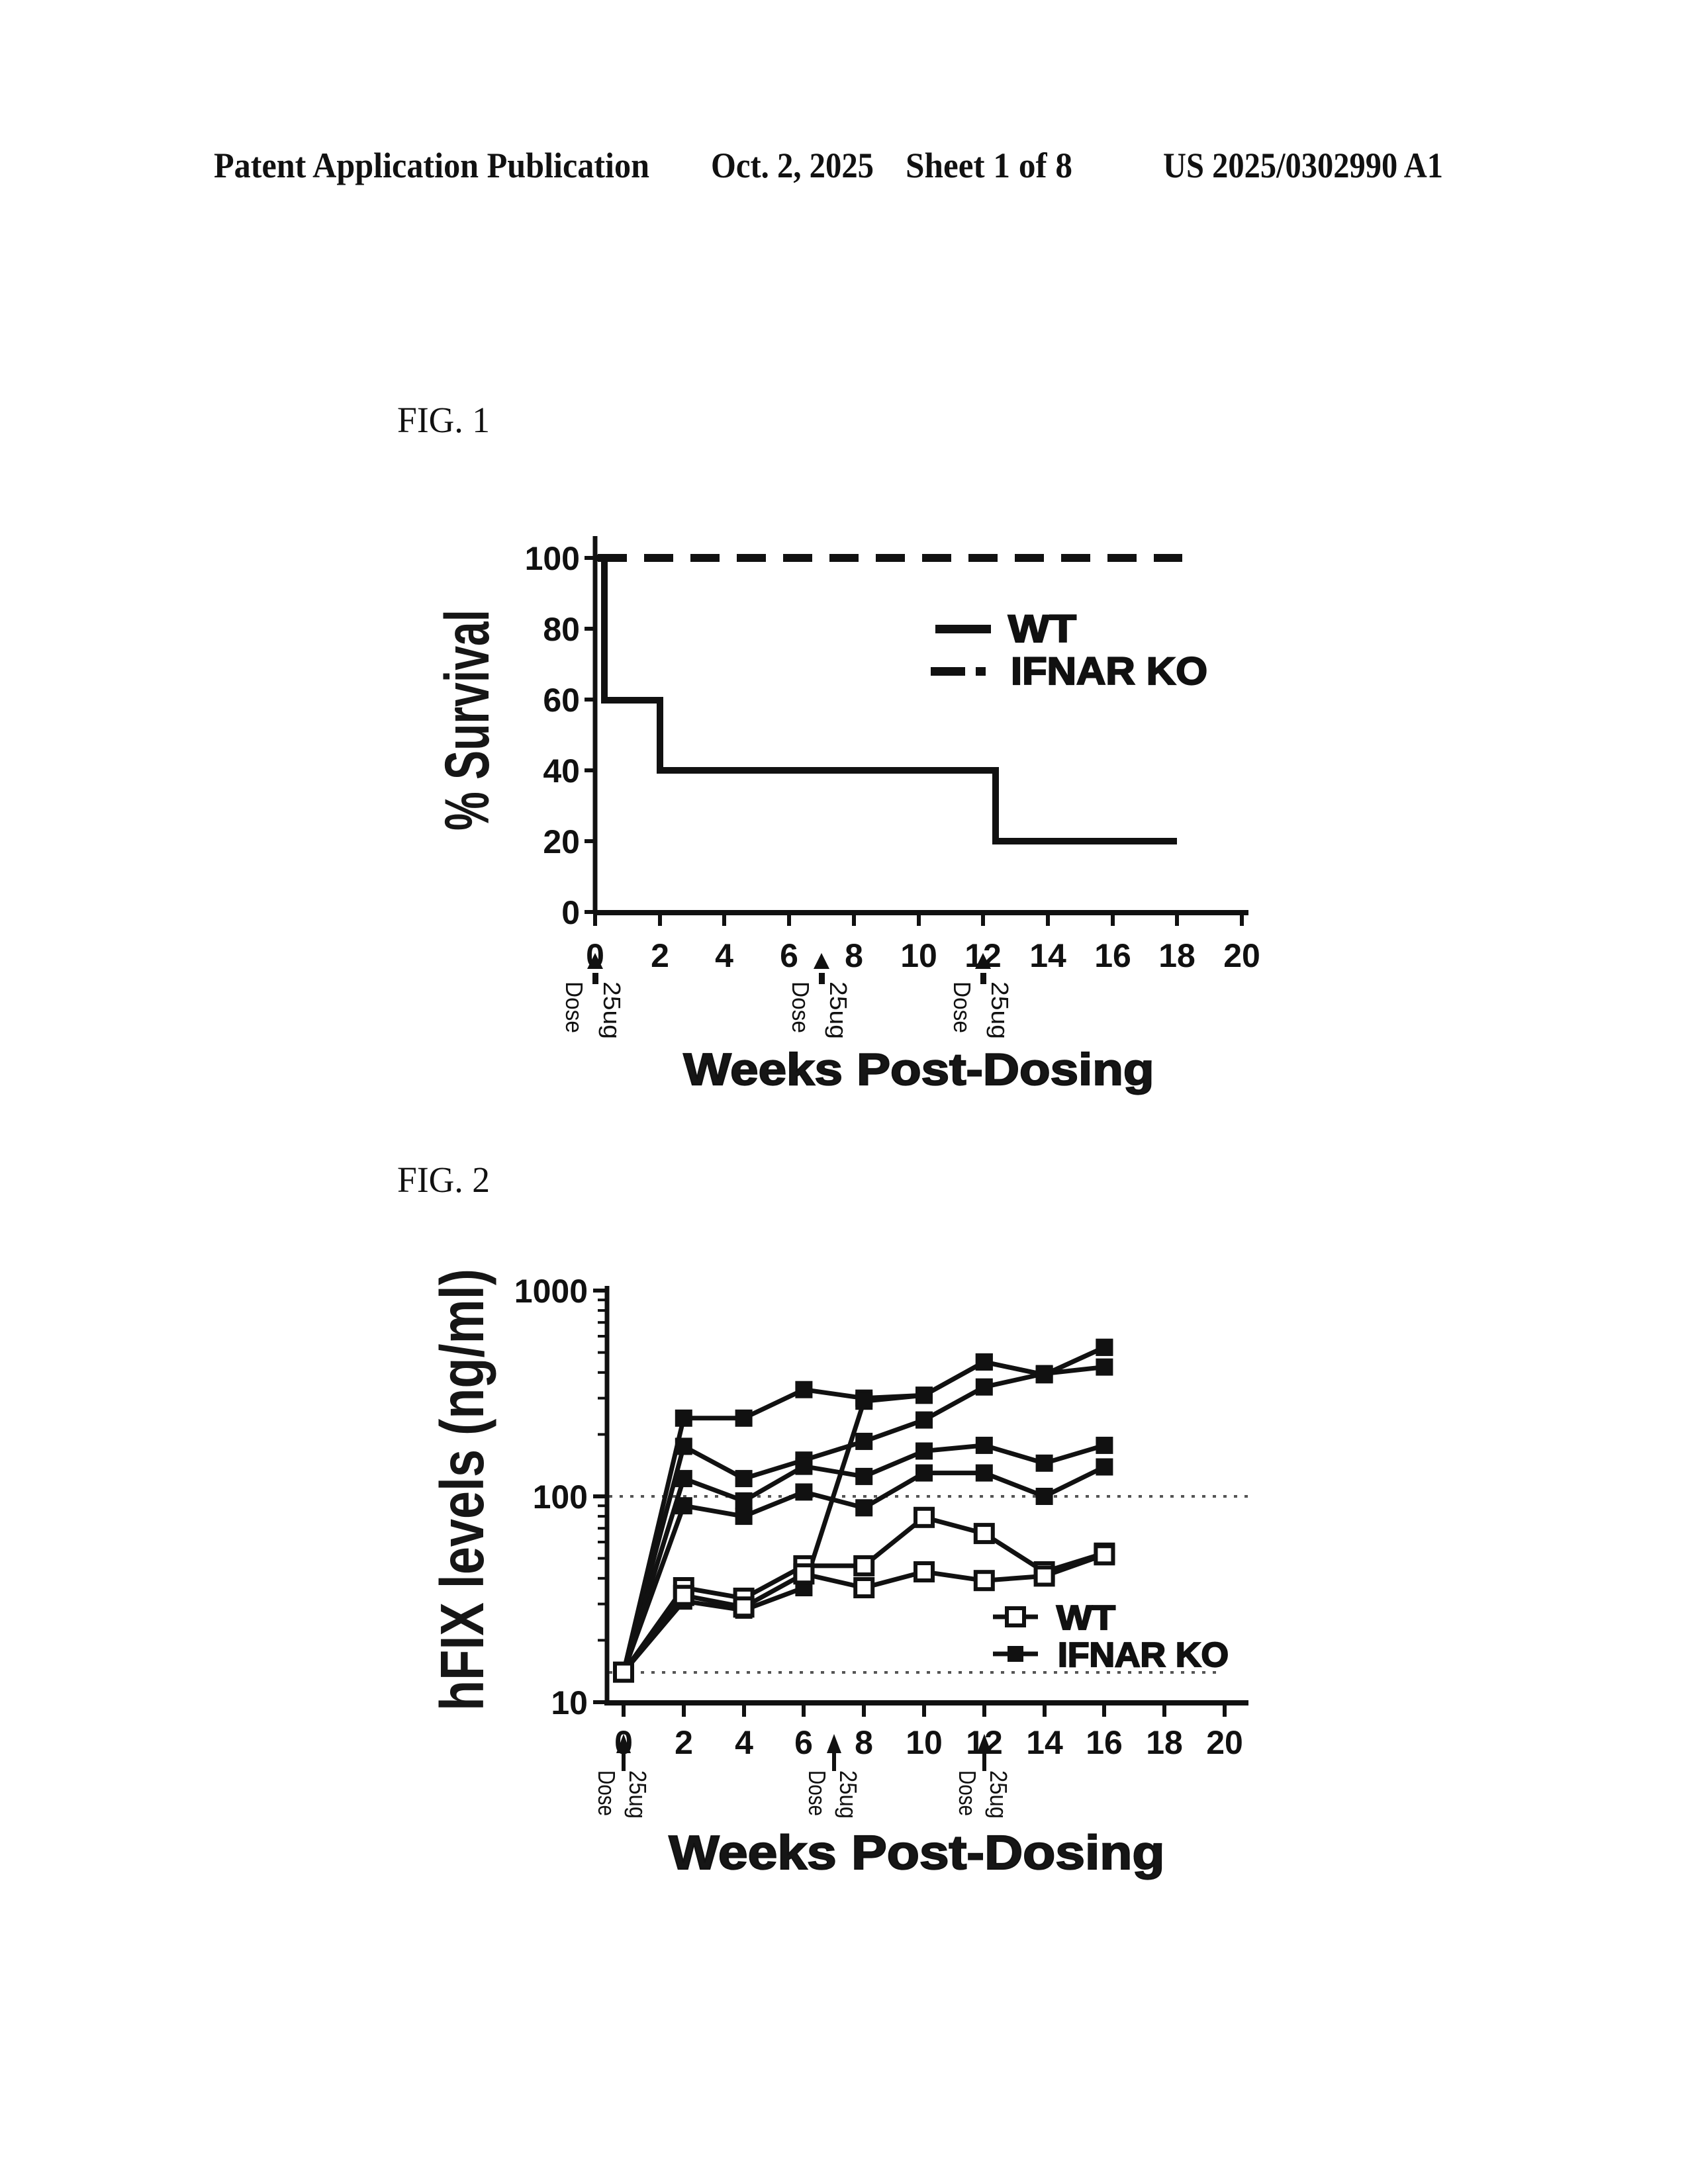  What do you see at coordinates (561, 629) in the screenshot?
I see `svg-text: 80` at bounding box center [561, 629].